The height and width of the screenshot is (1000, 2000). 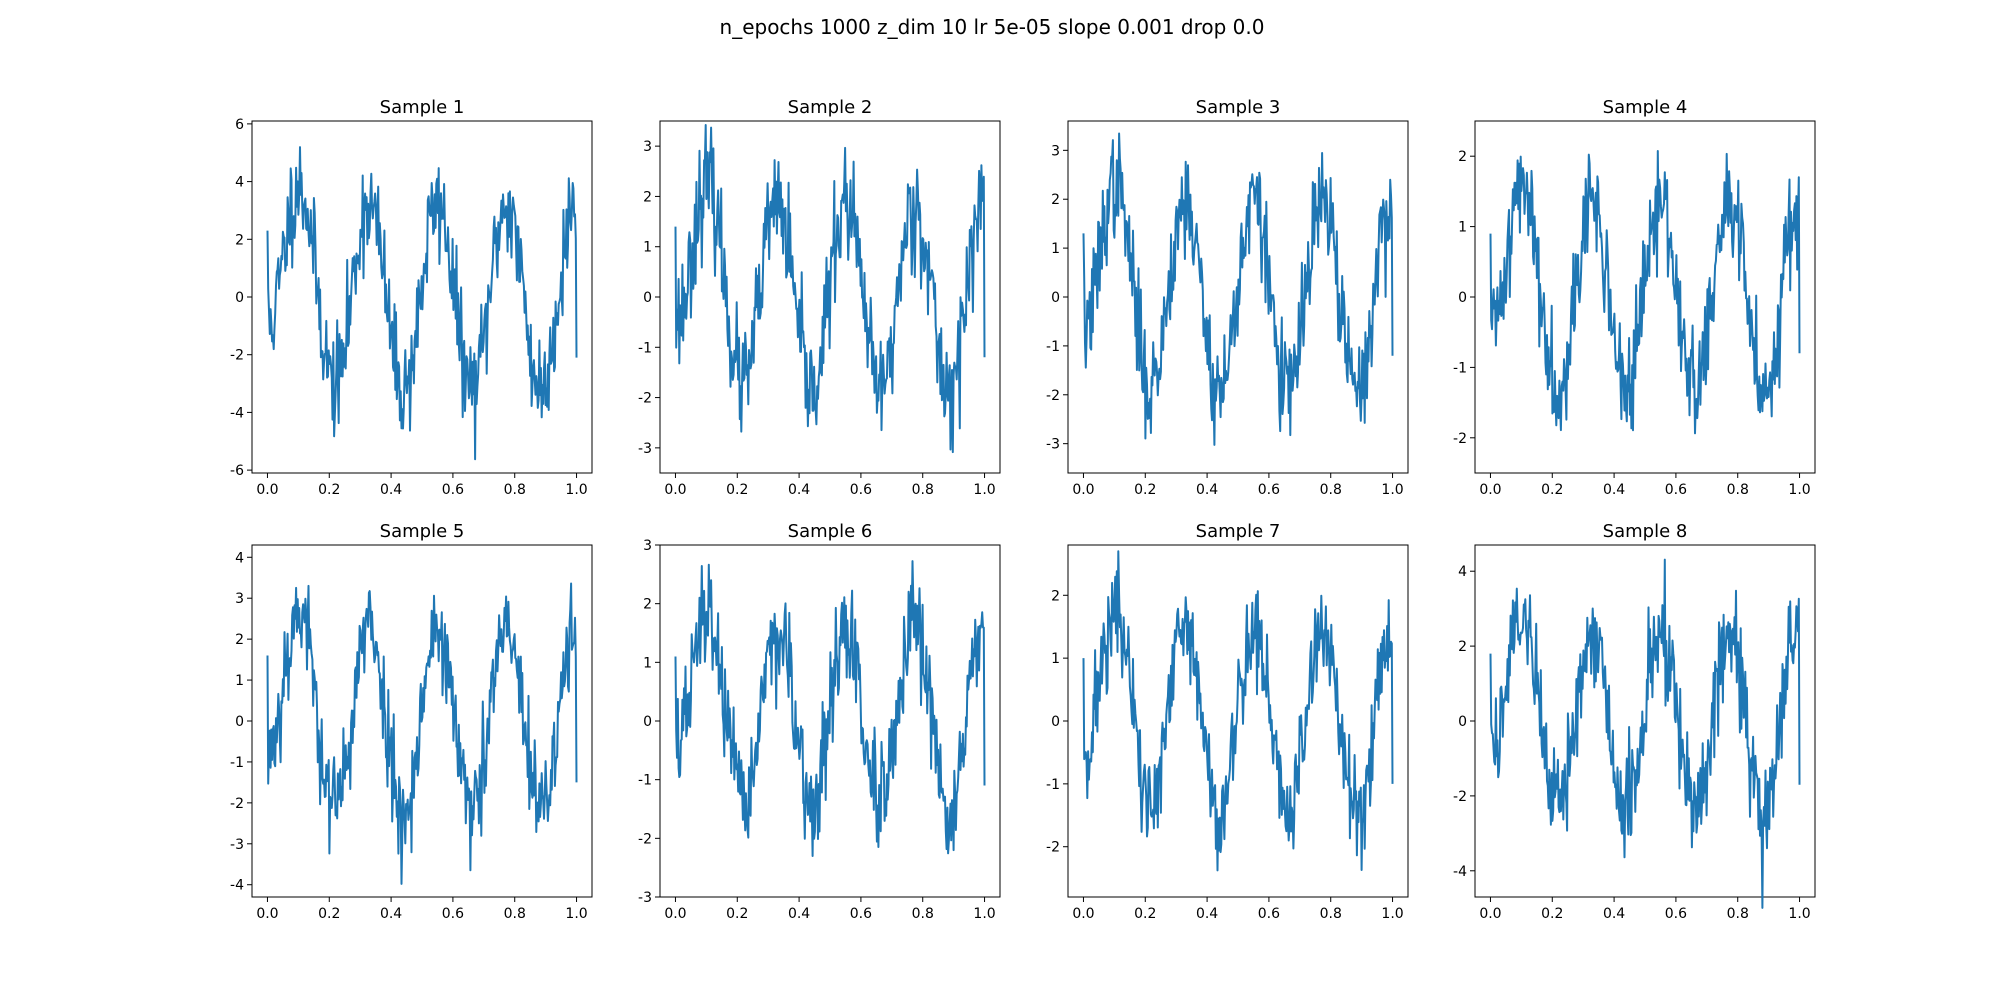 I want to click on subplot-title-6: Sample 6, so click(x=830, y=531).